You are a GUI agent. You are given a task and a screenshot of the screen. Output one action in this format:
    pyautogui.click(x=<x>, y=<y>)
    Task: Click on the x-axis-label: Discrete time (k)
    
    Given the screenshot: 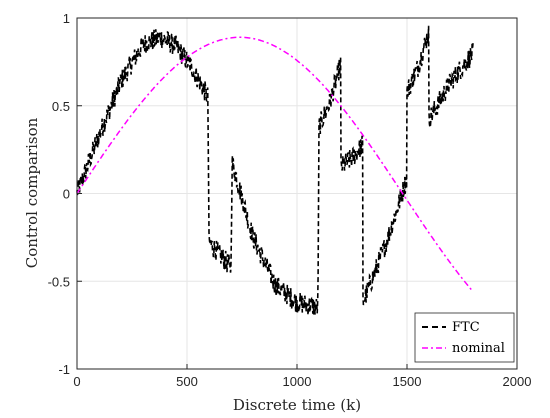 What is the action you would take?
    pyautogui.click(x=297, y=405)
    